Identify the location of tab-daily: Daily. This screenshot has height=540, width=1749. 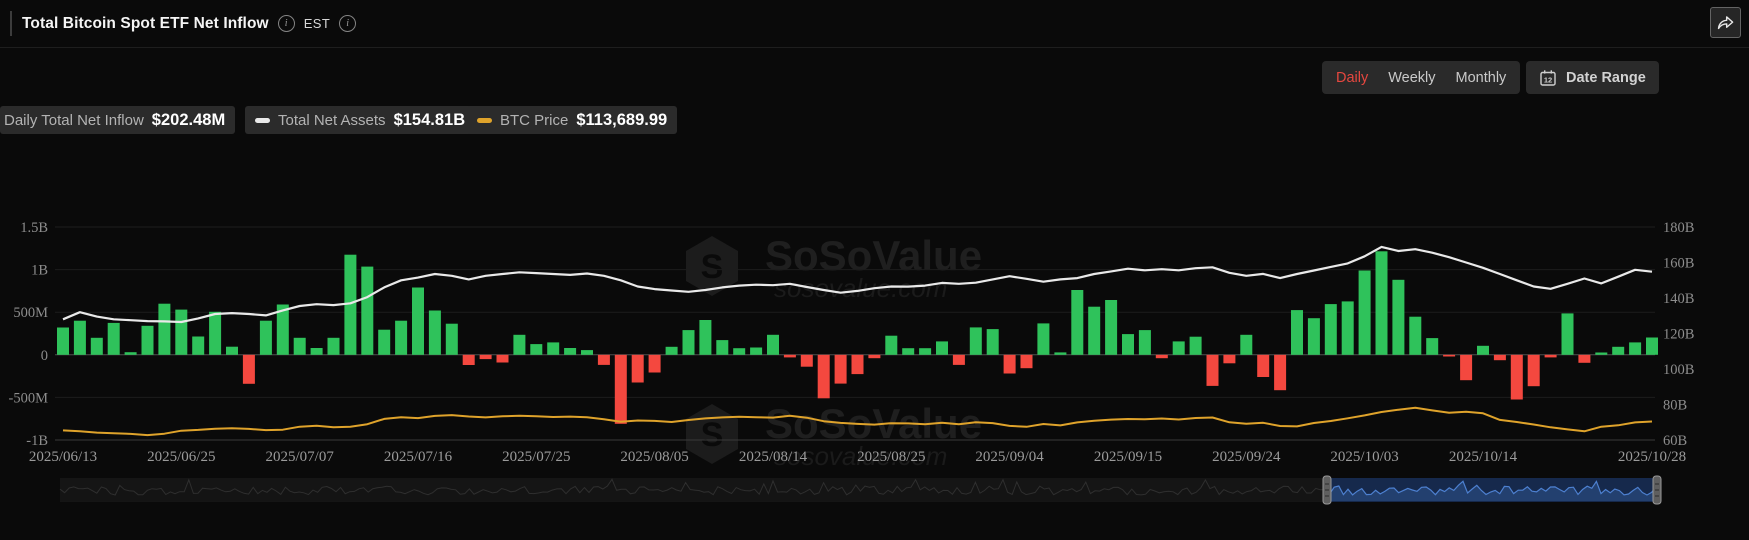
(1352, 77).